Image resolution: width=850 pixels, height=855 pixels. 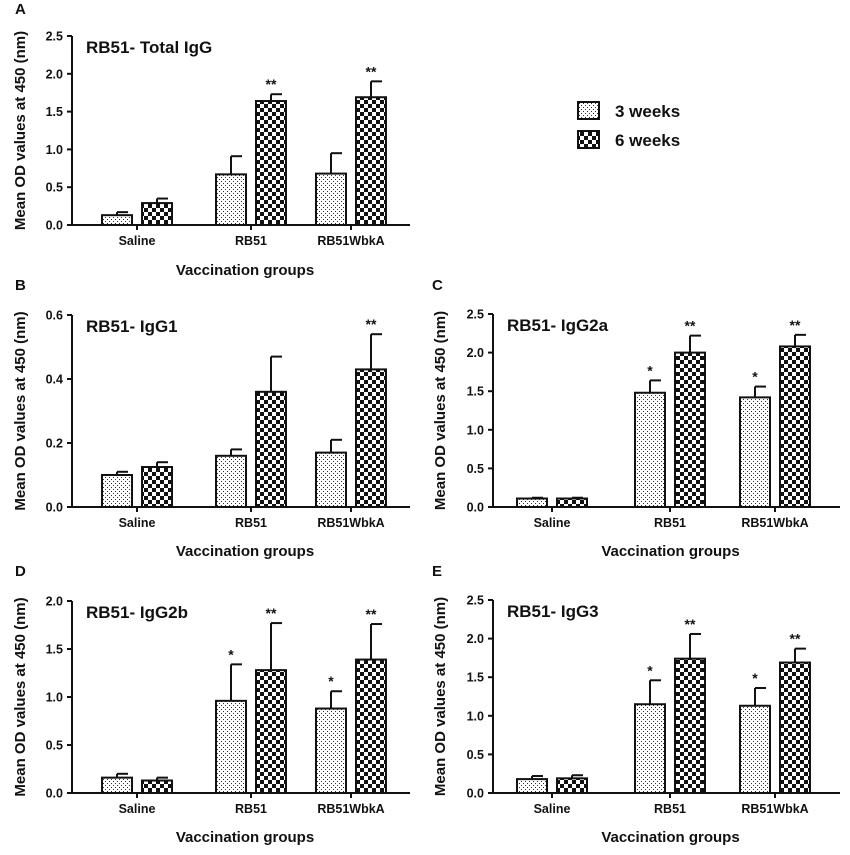 What do you see at coordinates (553, 611) in the screenshot?
I see `chart-title: RB51- IgG3` at bounding box center [553, 611].